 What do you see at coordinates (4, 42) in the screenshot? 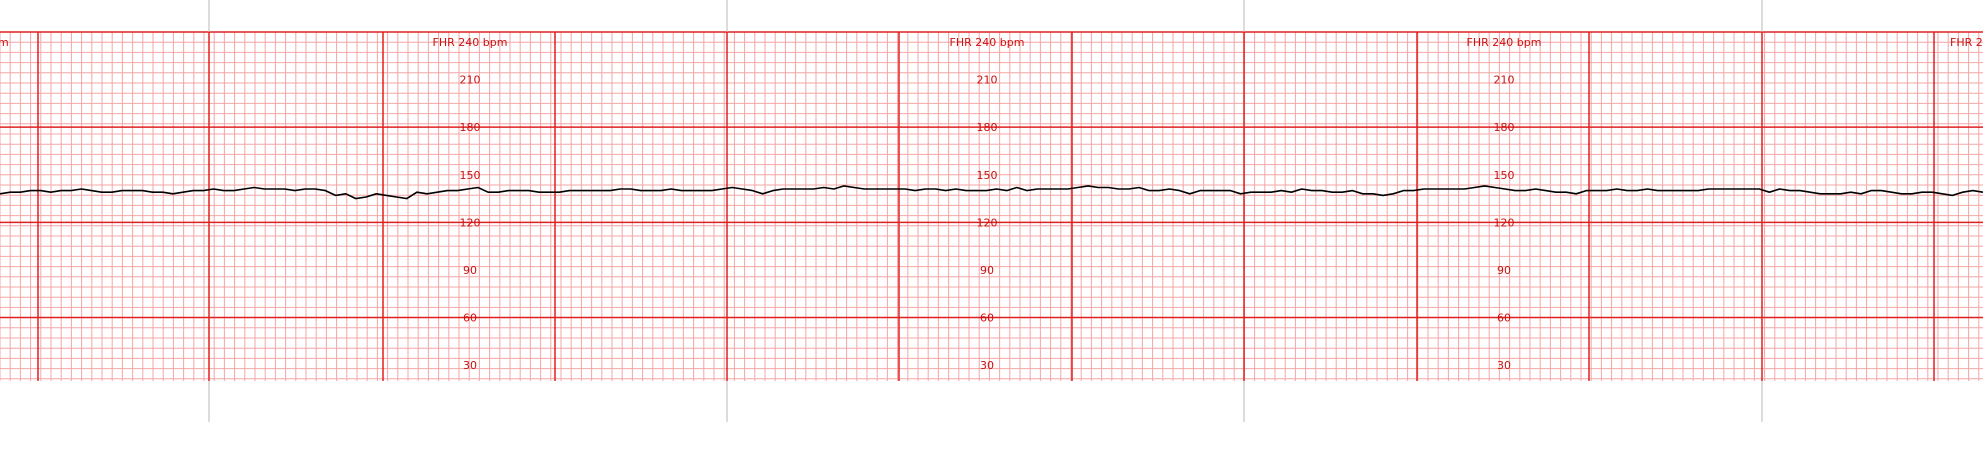
I see `fhr-scale-header-label-partial: m` at bounding box center [4, 42].